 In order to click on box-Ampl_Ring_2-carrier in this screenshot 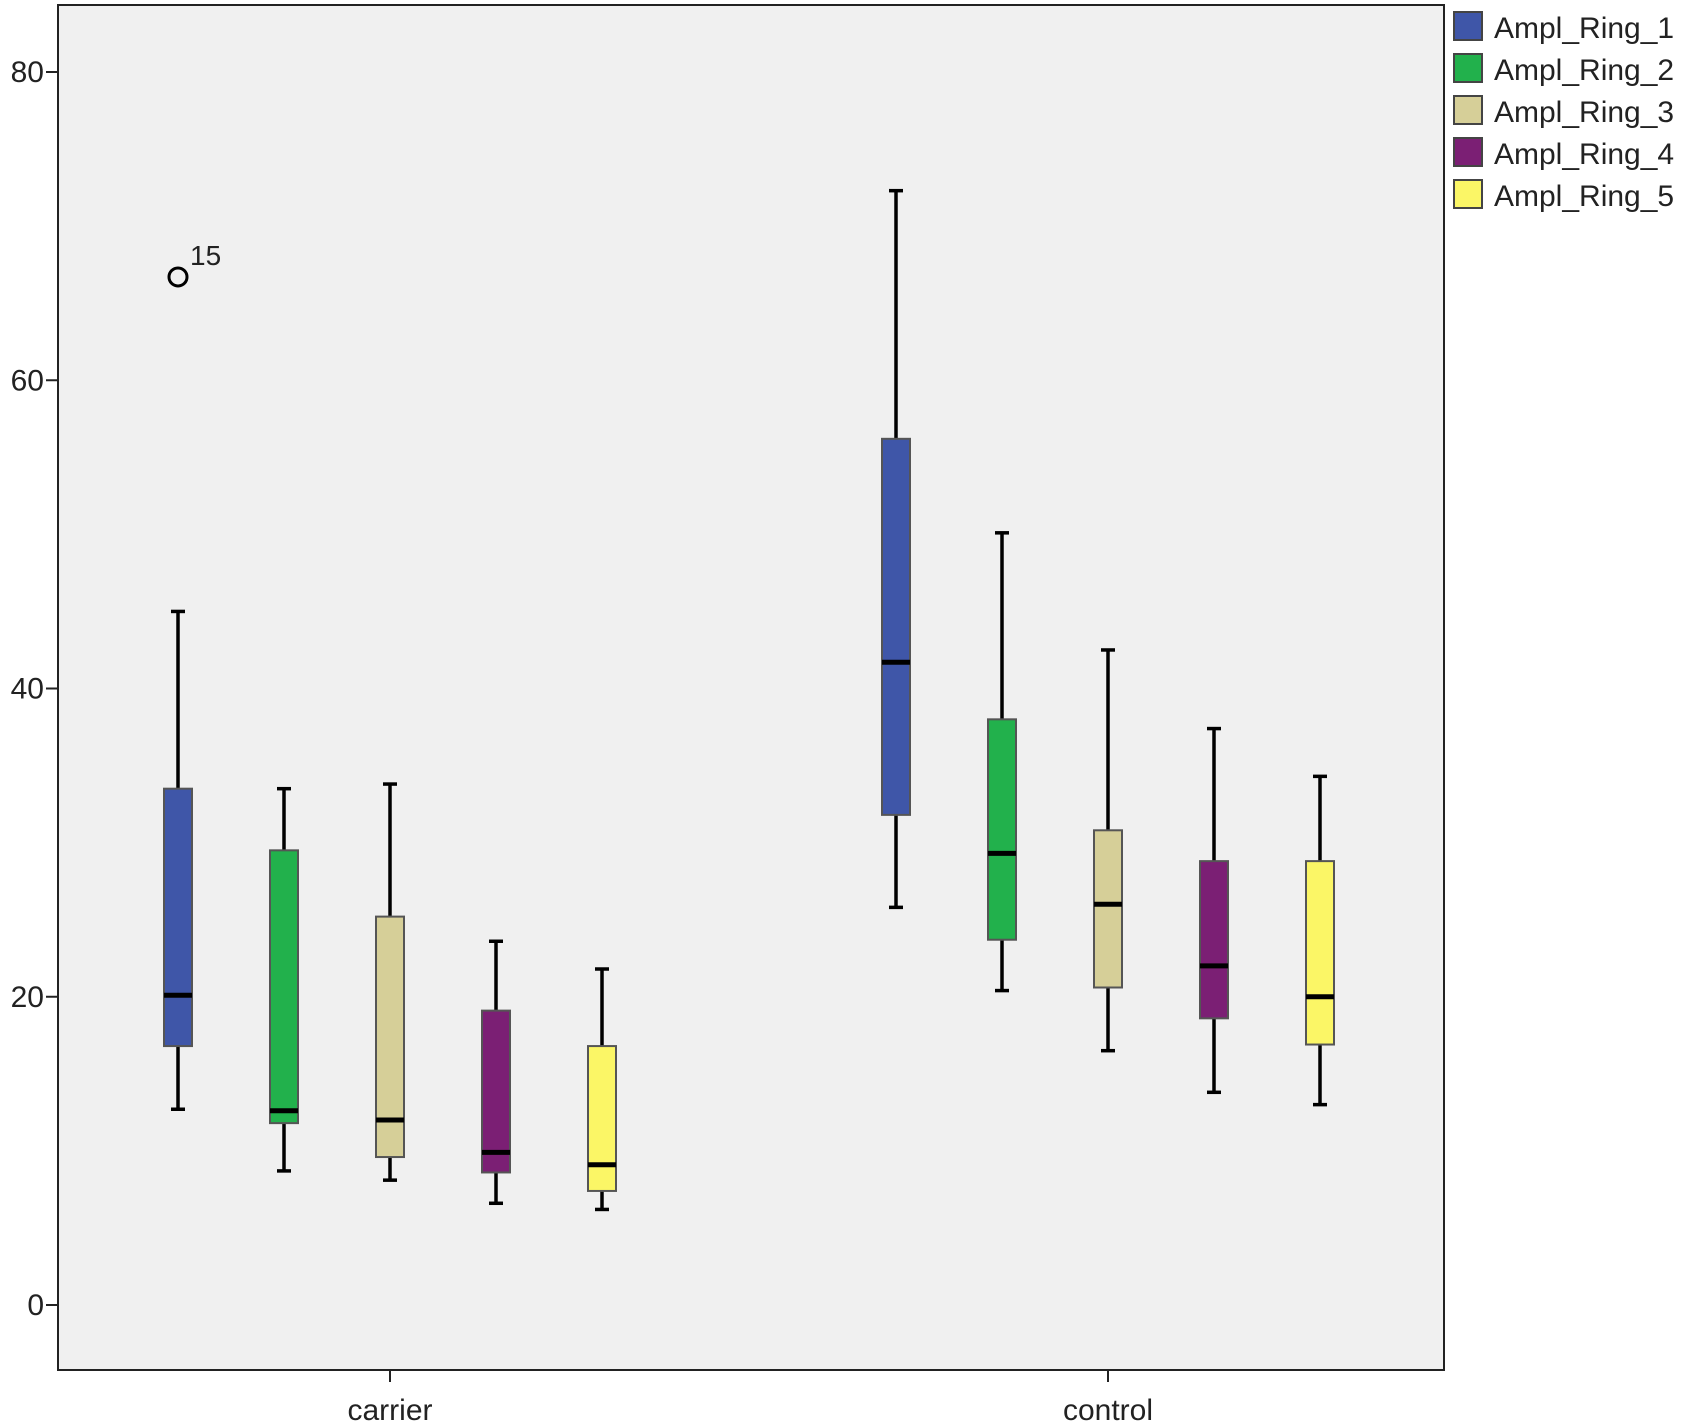, I will do `click(284, 979)`.